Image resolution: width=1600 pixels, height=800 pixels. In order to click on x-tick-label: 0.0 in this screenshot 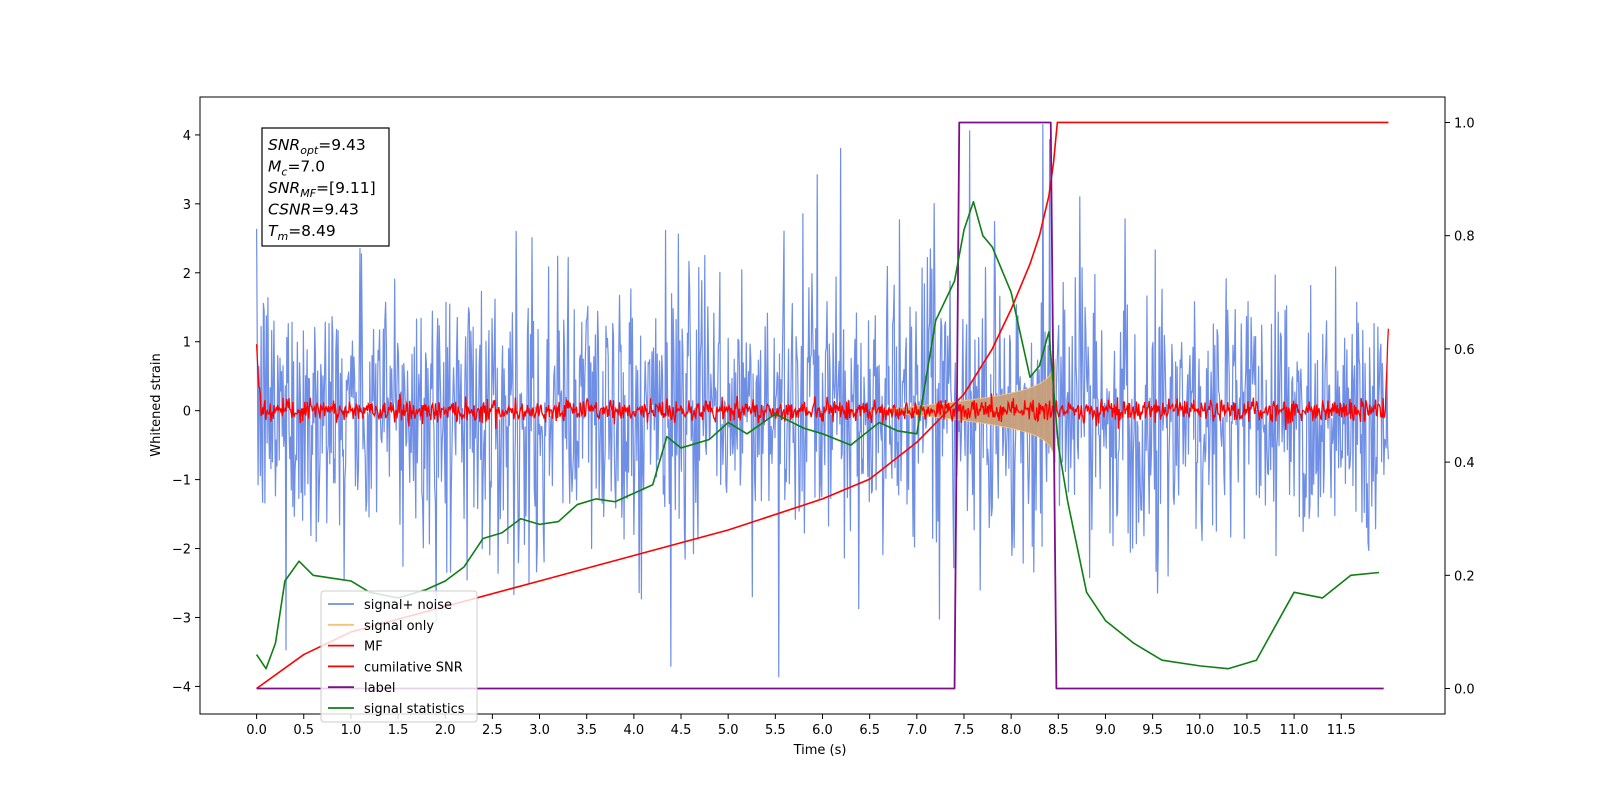, I will do `click(256, 730)`.